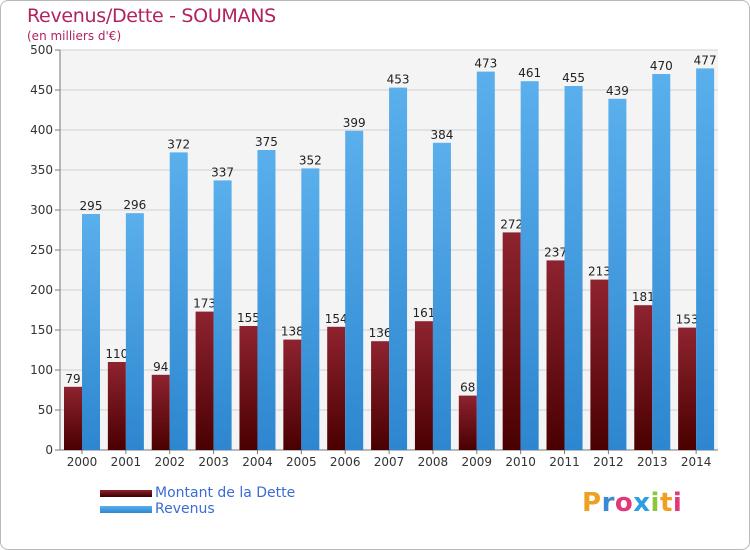 This screenshot has height=550, width=750. Describe the element at coordinates (126, 493) in the screenshot. I see `legend-swatch-dette` at that location.